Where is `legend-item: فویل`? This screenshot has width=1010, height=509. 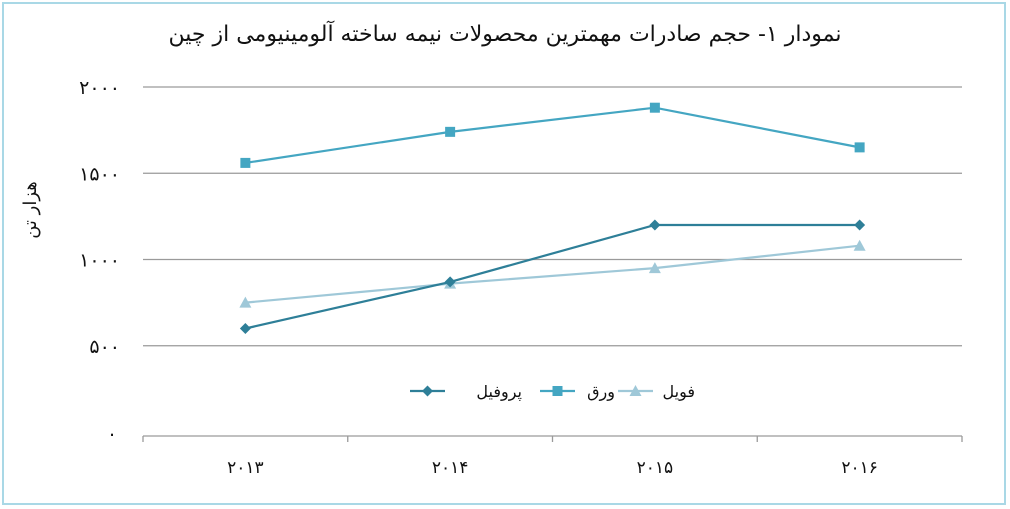
legend-item: فویل is located at coordinates (656, 392).